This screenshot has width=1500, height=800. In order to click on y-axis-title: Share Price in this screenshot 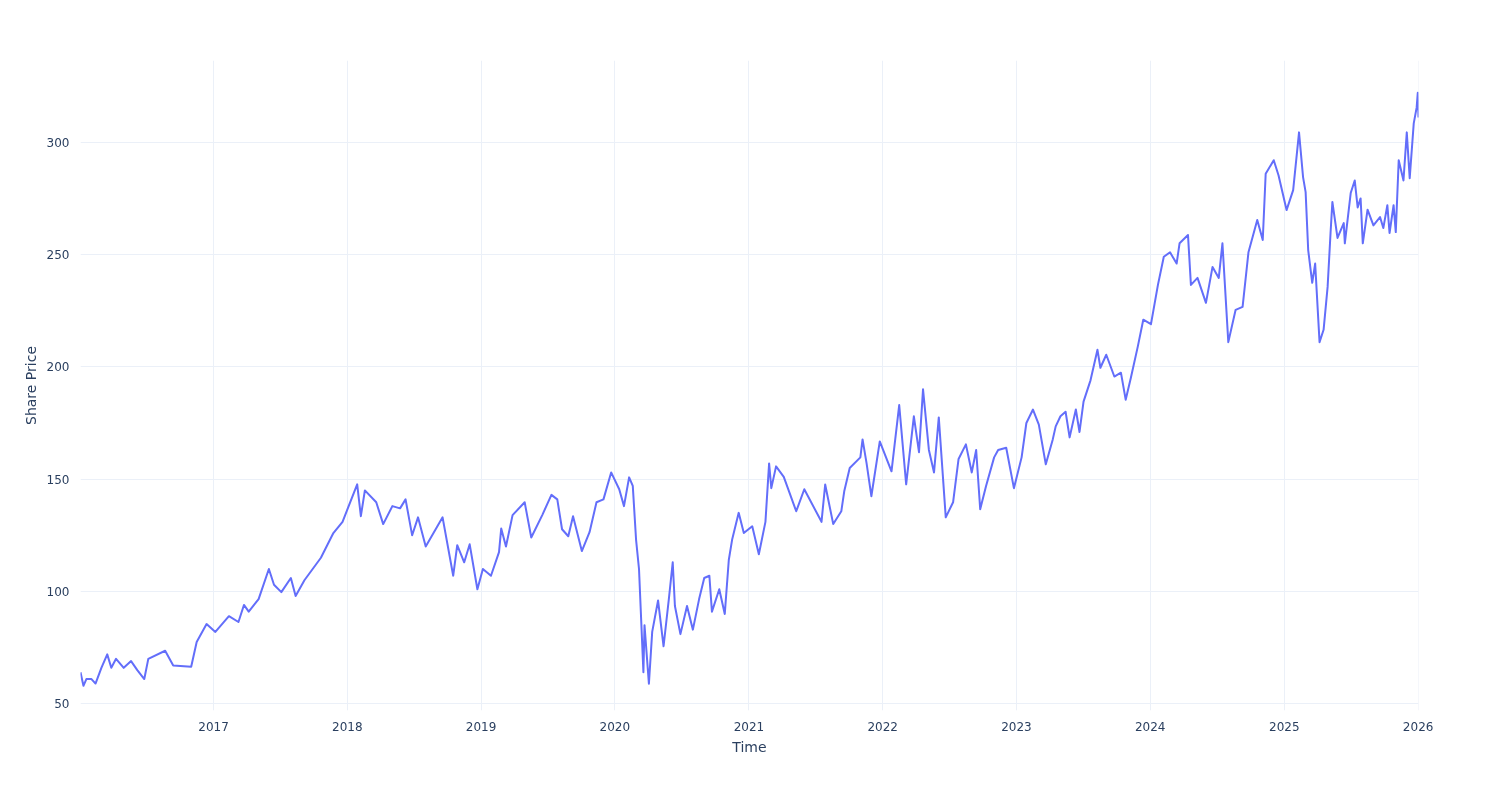, I will do `click(30, 385)`.